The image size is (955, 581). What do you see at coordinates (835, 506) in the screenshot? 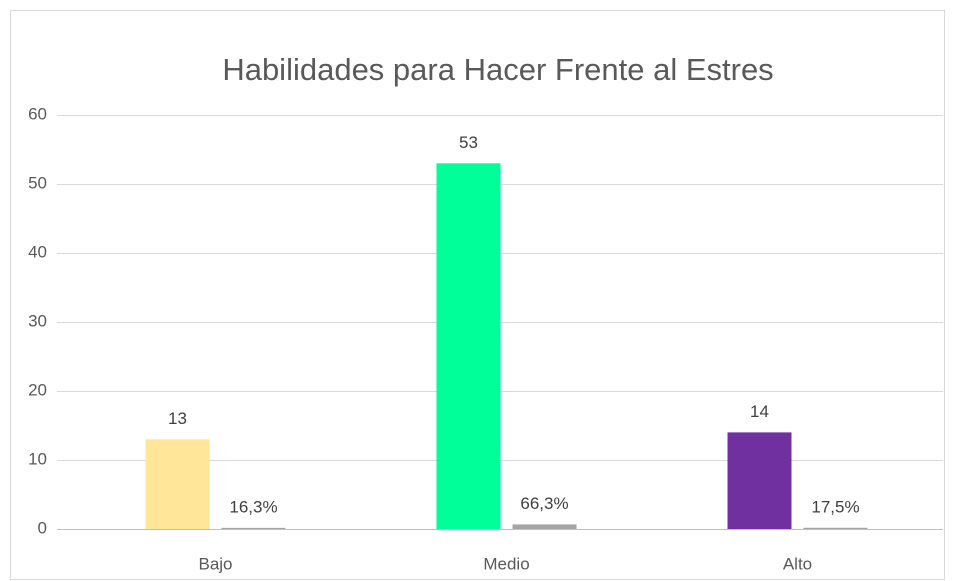
I see `data-label: 17,5%` at bounding box center [835, 506].